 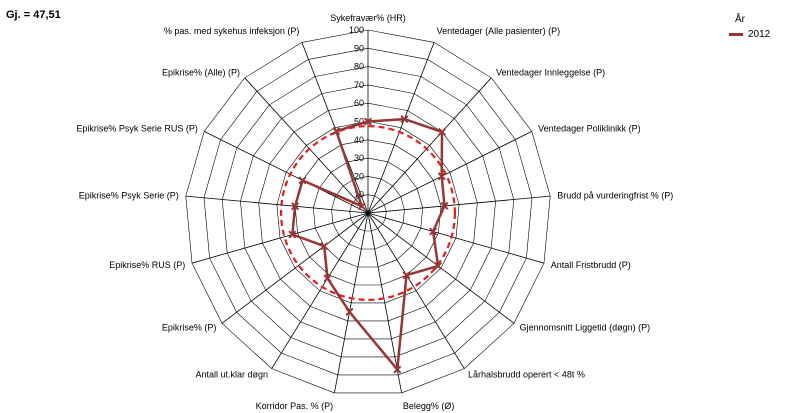 I want to click on category-label: Brudd på vurderingfrist % (P), so click(x=615, y=196).